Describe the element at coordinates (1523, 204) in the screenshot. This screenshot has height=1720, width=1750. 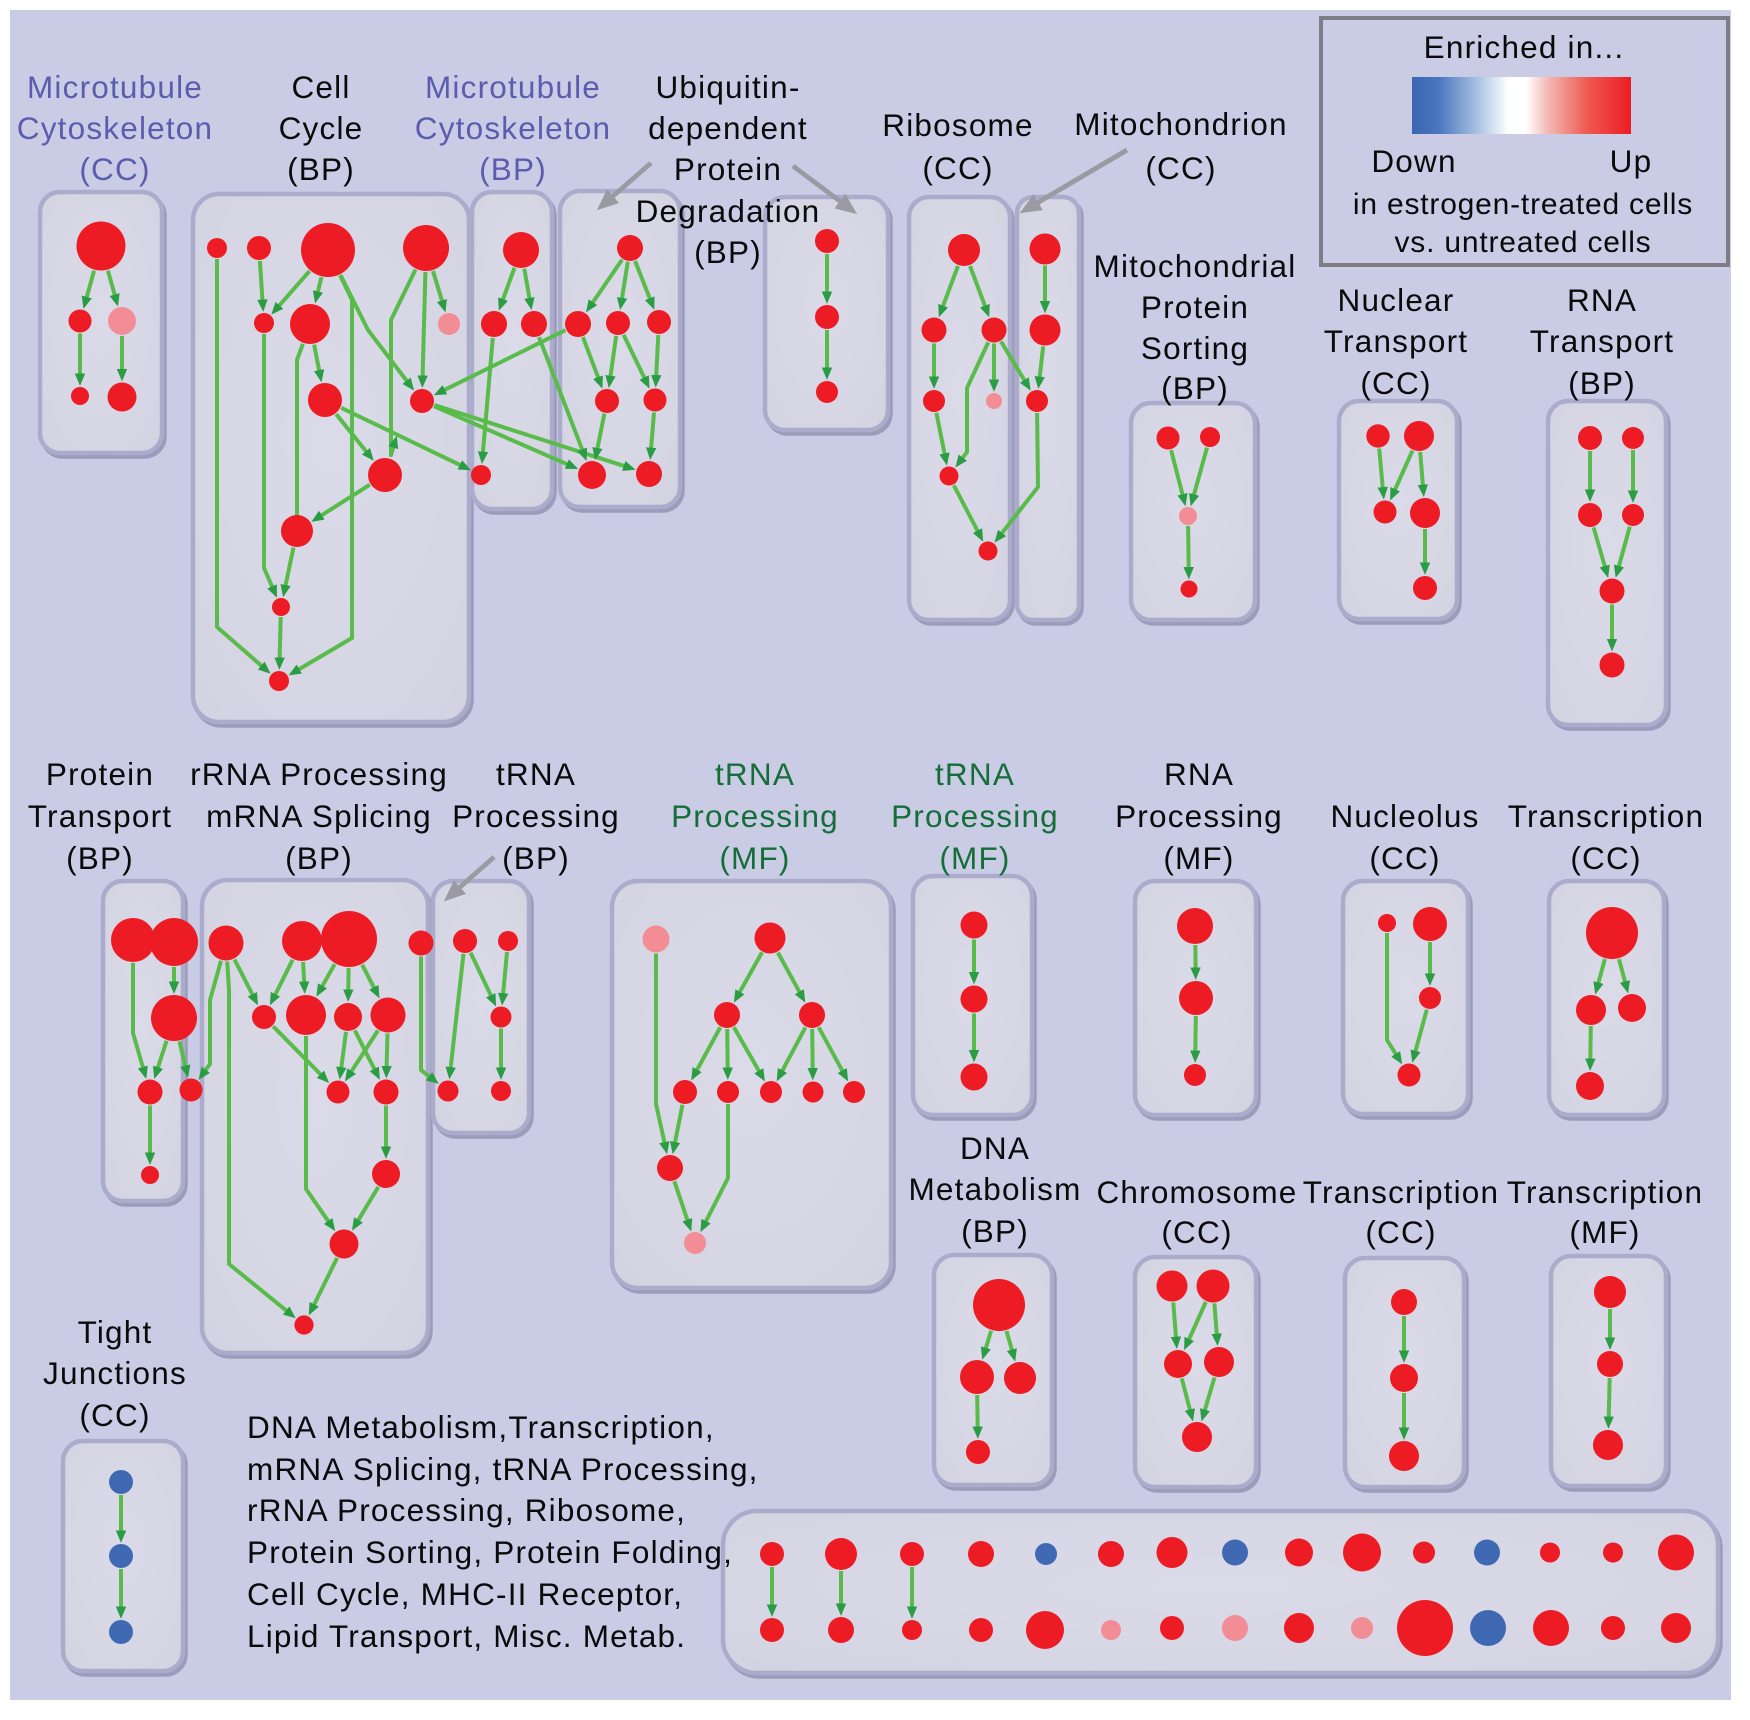
I see `svg-text: in estrogen-treated cells` at that location.